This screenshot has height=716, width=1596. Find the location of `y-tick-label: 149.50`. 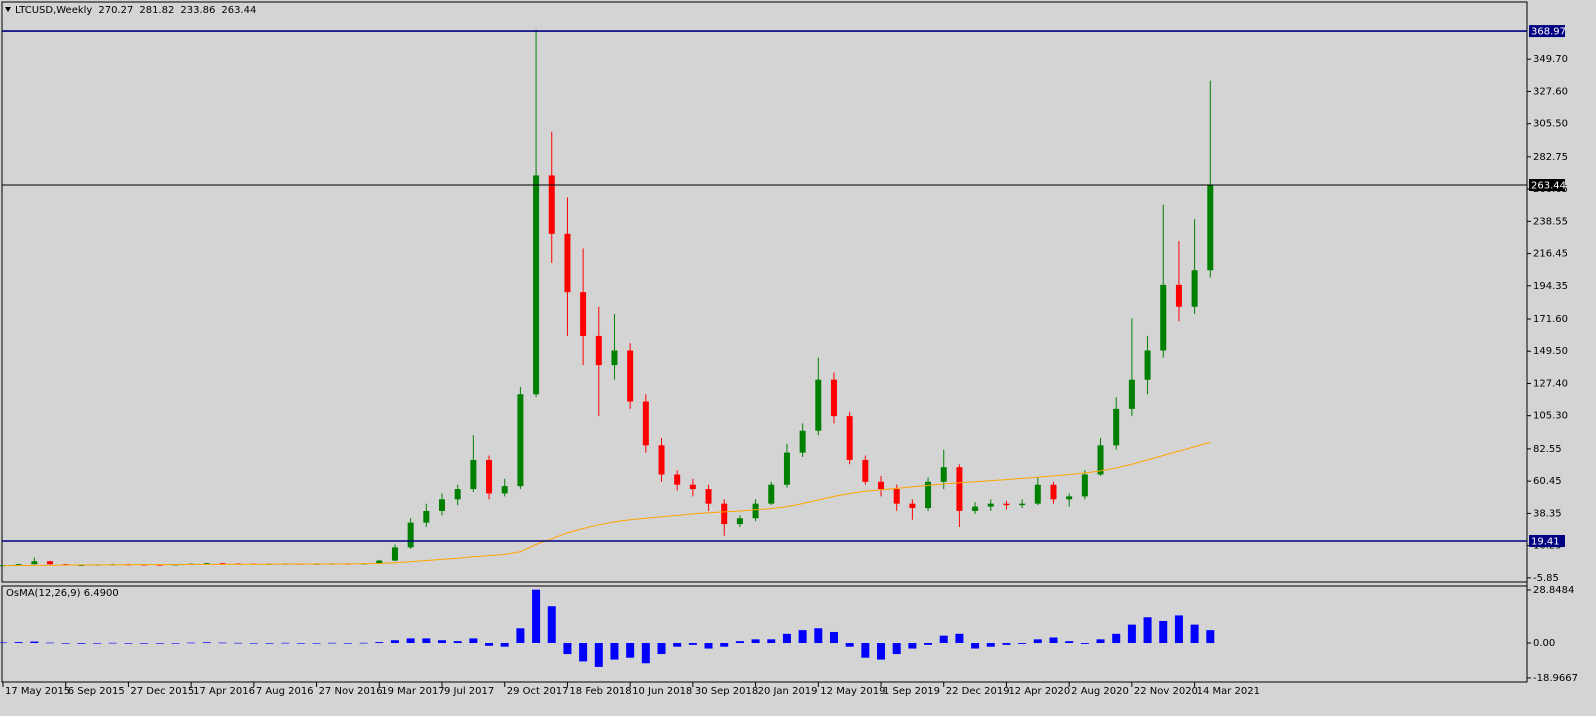

y-tick-label: 149.50 is located at coordinates (1550, 351).